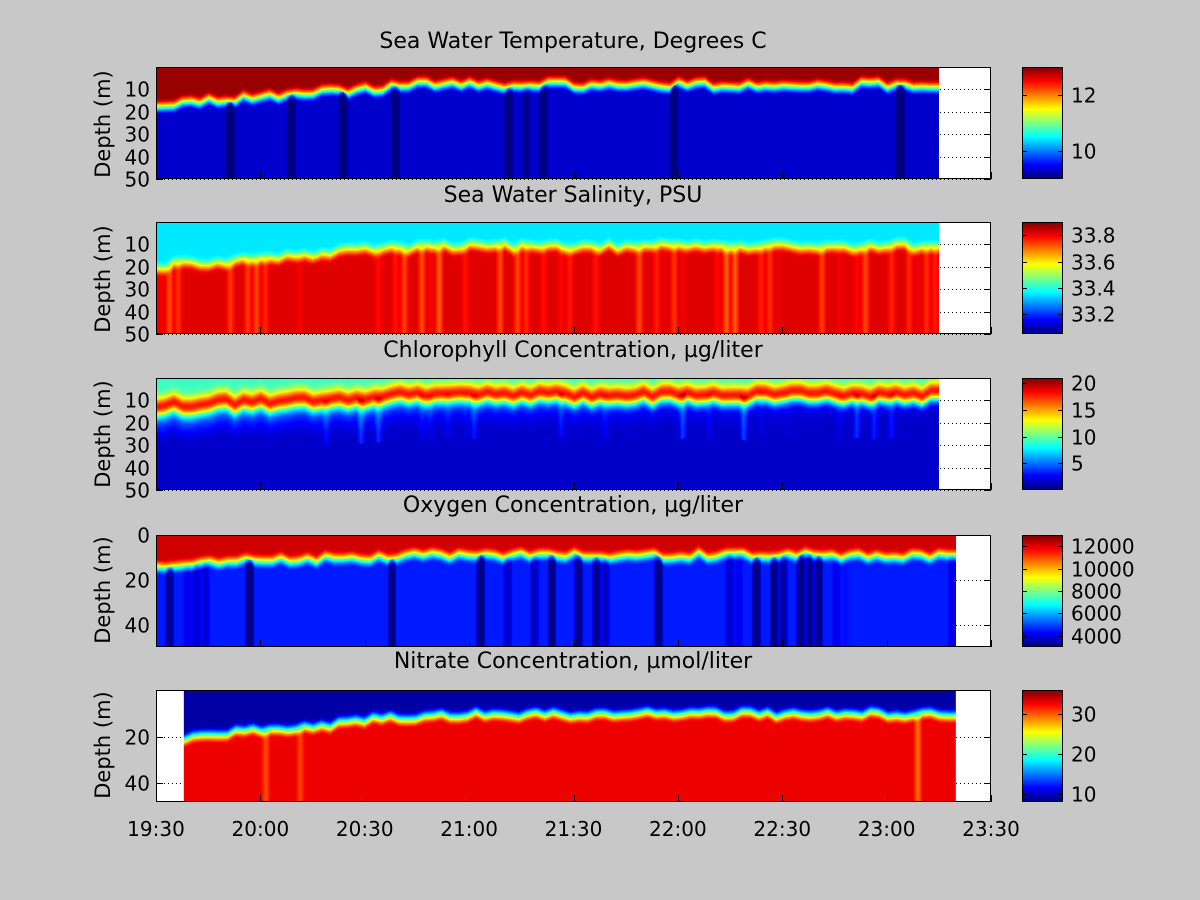  What do you see at coordinates (261, 829) in the screenshot?
I see `time-tick-label: 20:00` at bounding box center [261, 829].